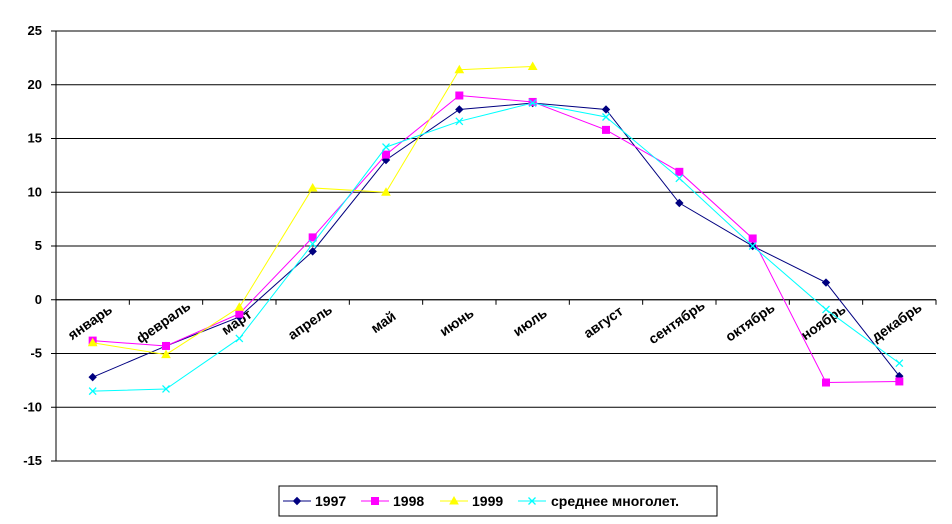 The width and height of the screenshot is (952, 524). I want to click on x-tick-label: январь, so click(90, 322).